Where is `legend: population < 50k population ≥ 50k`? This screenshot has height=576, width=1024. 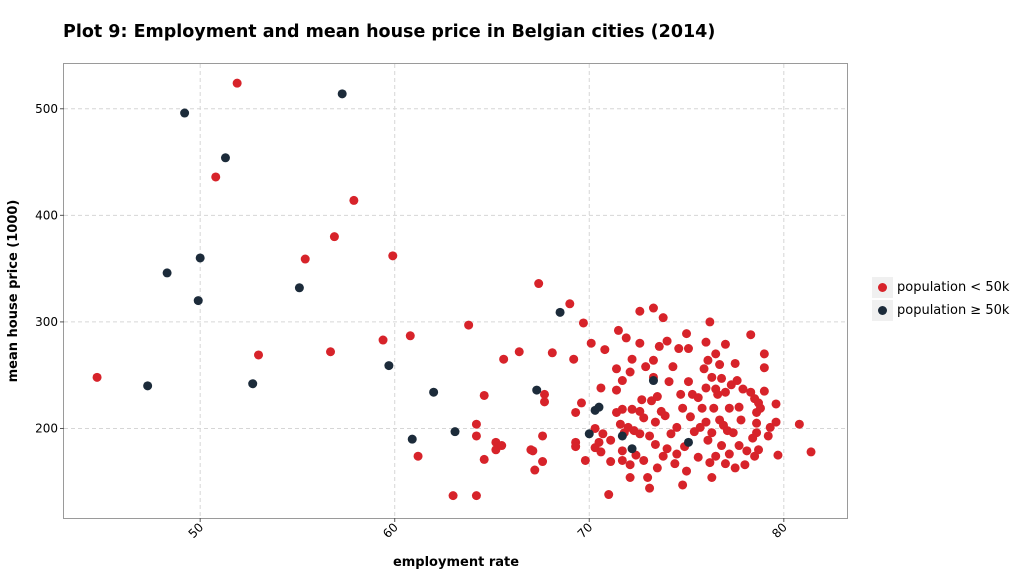
legend: population < 50k population ≥ 50k is located at coordinates (940, 299).